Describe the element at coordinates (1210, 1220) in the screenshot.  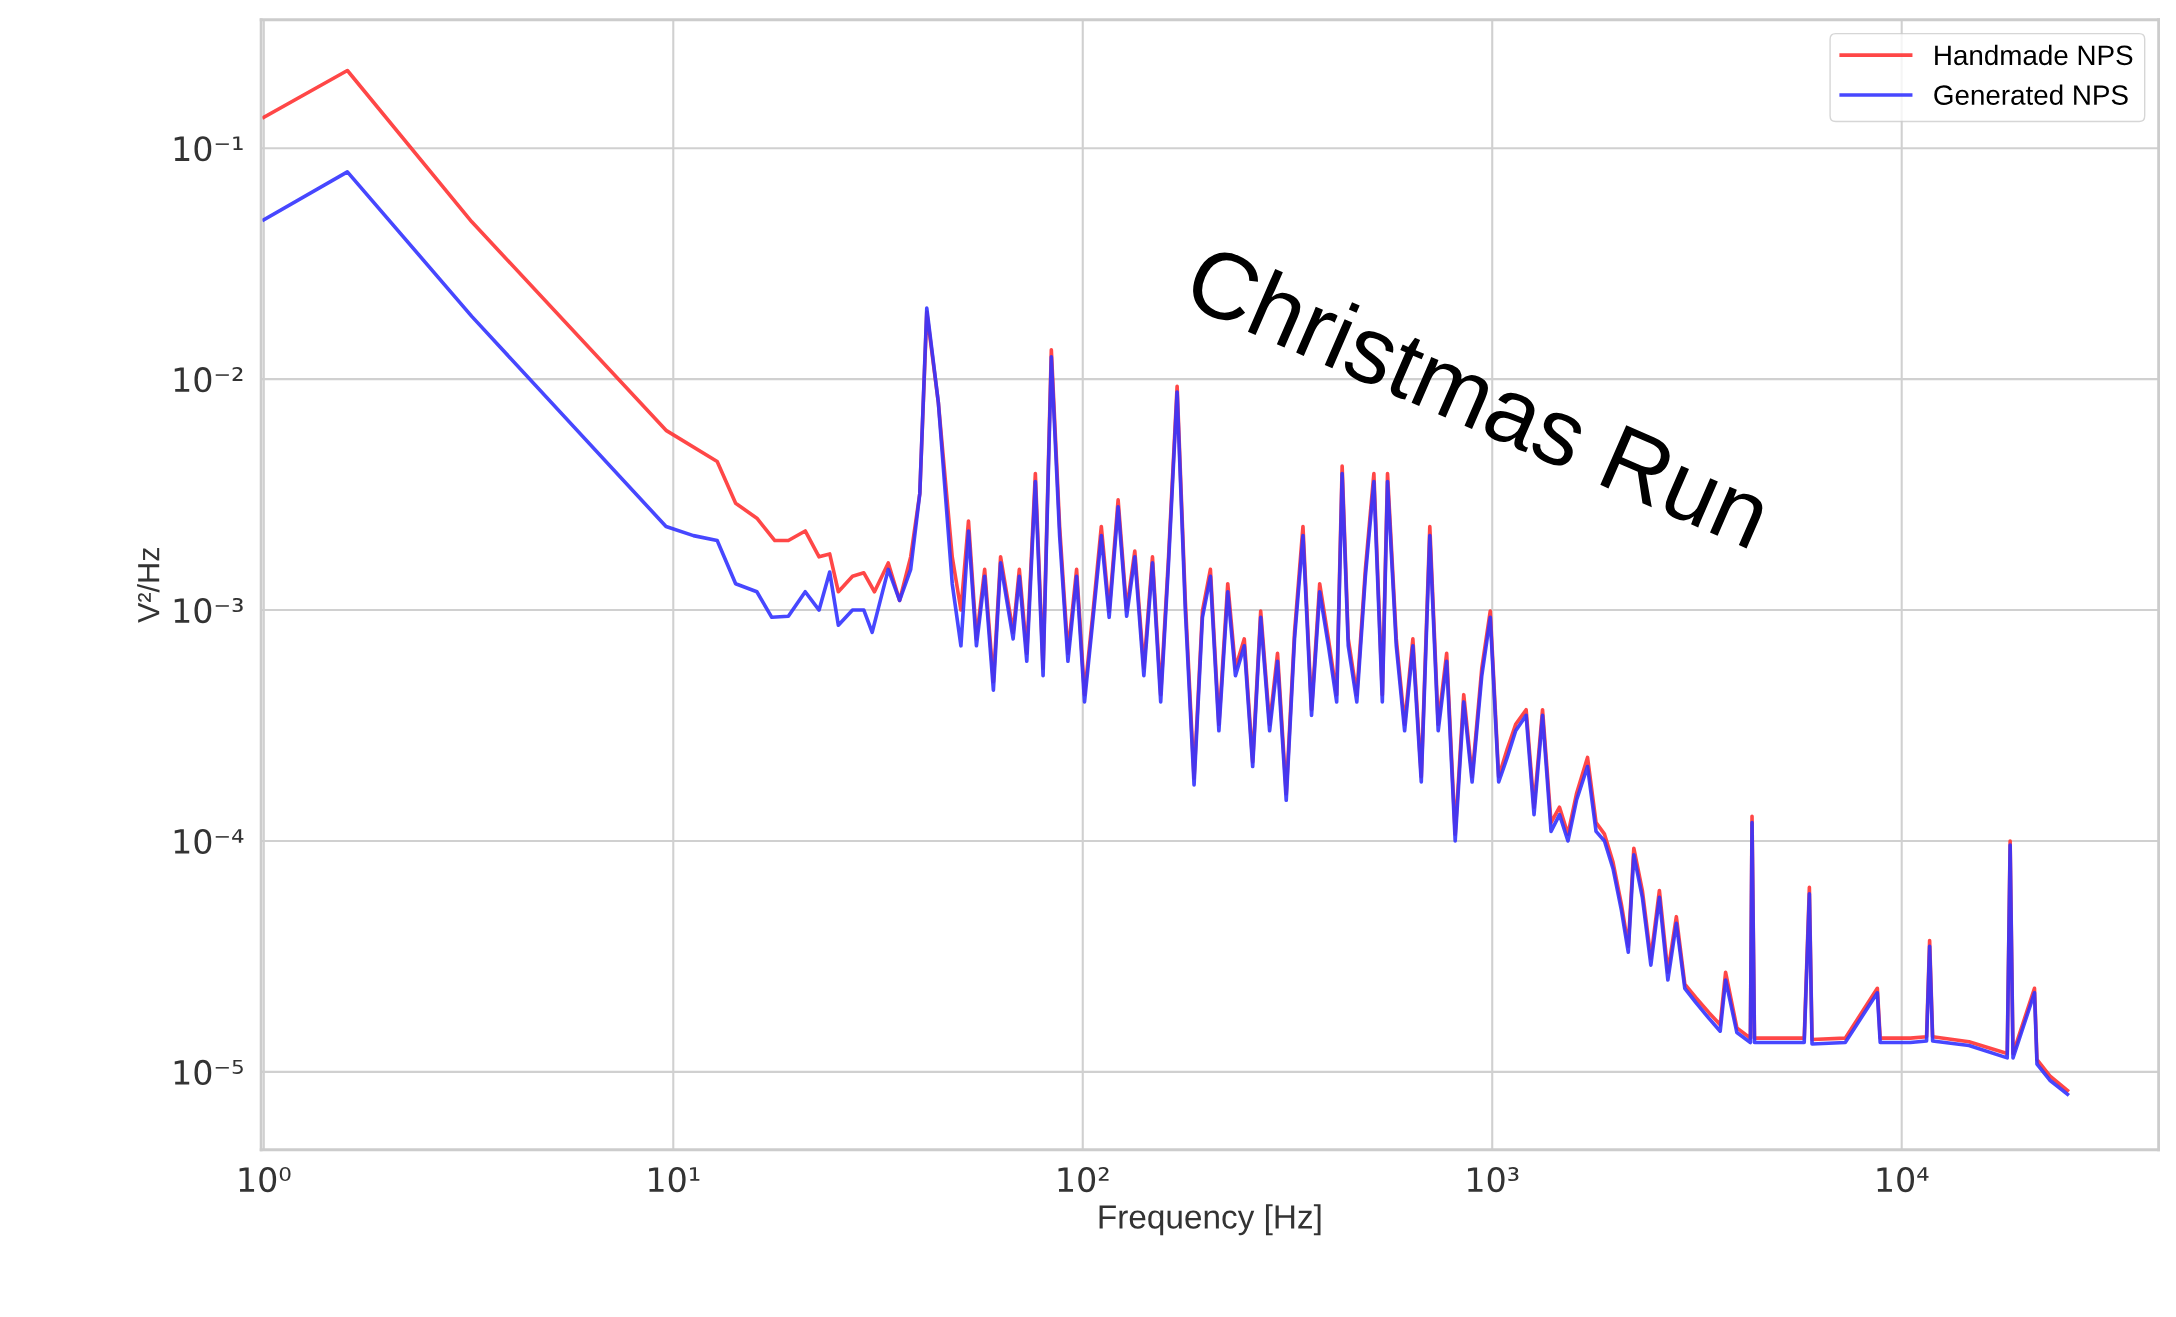
I see `x-axis-title: Frequency [Hz]` at that location.